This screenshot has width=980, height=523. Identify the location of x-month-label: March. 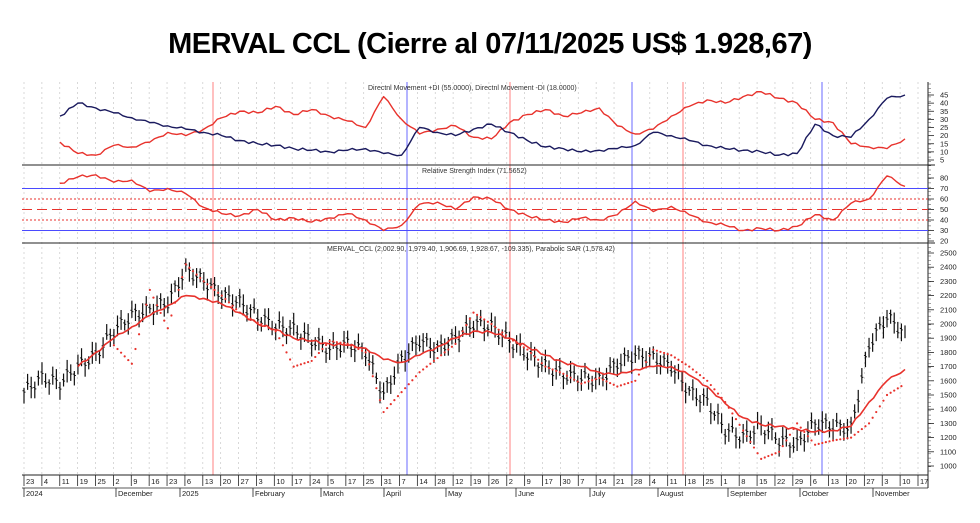
(333, 493).